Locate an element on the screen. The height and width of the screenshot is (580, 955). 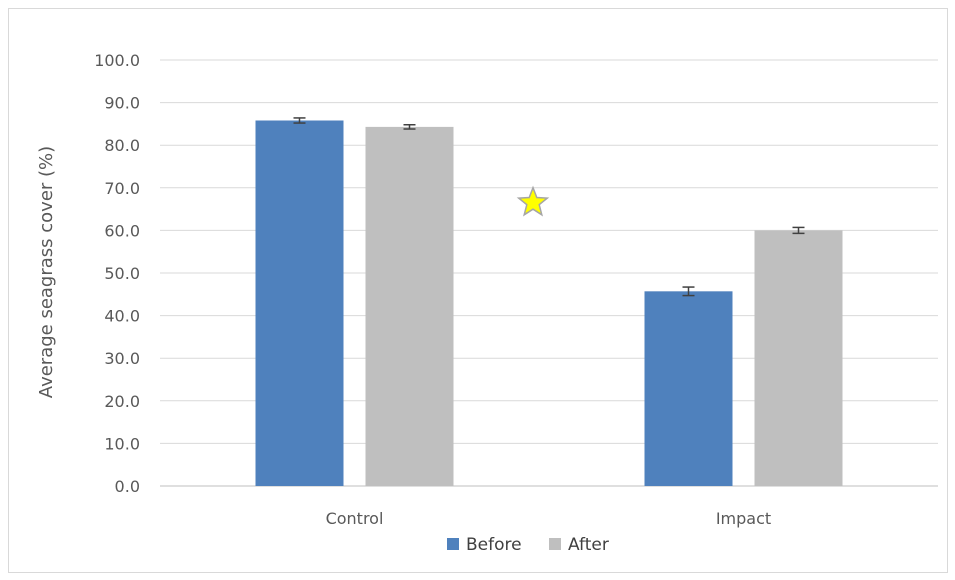
bar-after-control is located at coordinates (409, 306).